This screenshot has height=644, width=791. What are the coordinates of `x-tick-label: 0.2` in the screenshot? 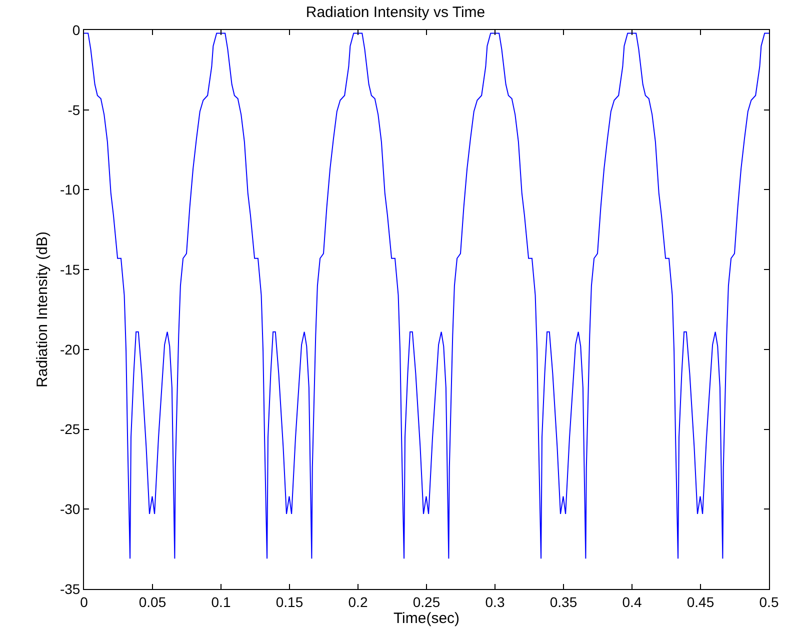 It's located at (358, 602).